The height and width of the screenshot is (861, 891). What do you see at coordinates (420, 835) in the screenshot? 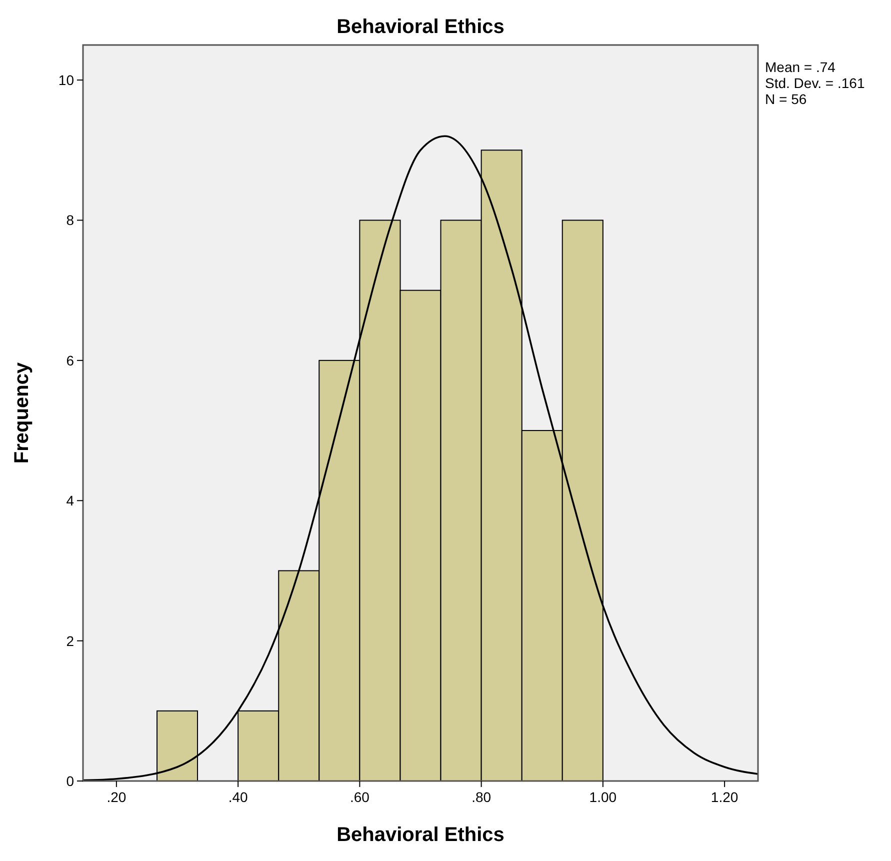
I see `x-axis-title: Behavioral Ethics` at bounding box center [420, 835].